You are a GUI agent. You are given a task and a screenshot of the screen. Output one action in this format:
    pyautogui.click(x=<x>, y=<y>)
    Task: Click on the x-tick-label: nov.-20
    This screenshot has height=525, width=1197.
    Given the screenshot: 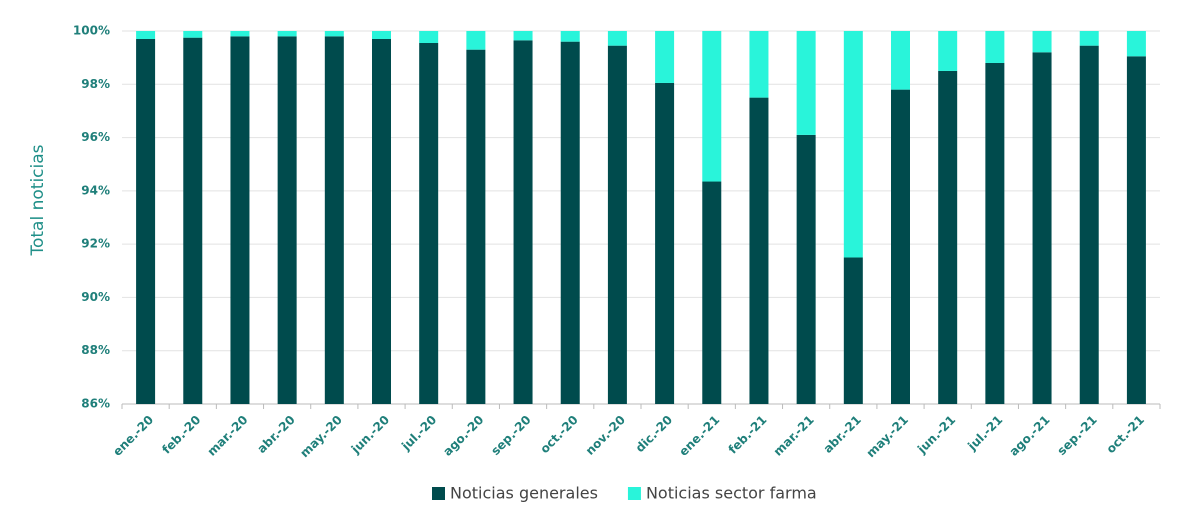 What is the action you would take?
    pyautogui.click(x=605, y=435)
    